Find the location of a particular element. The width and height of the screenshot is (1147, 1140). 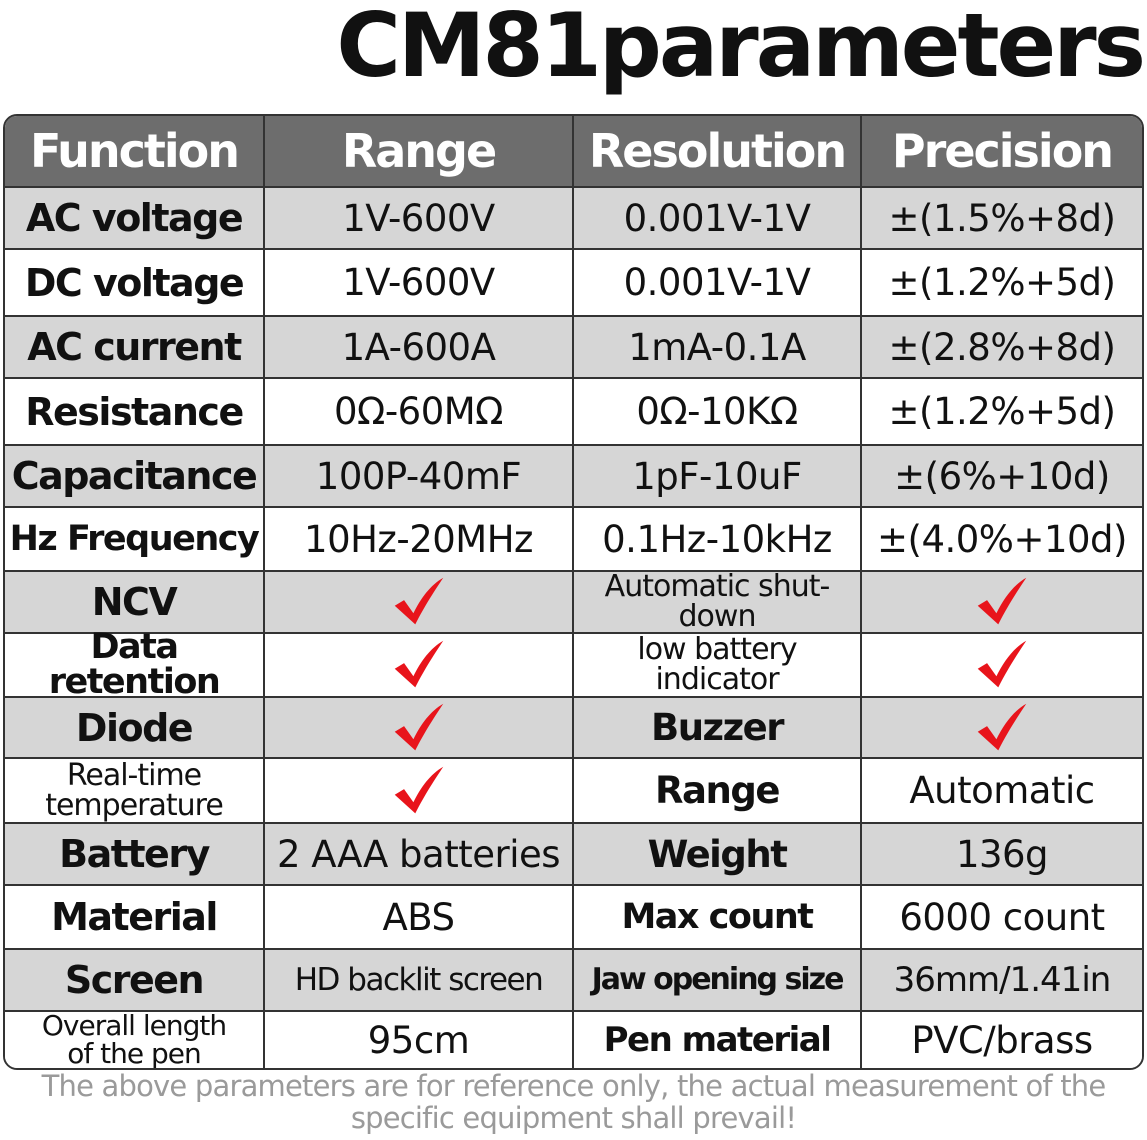

function-cell: Capacitance is located at coordinates (134, 476).